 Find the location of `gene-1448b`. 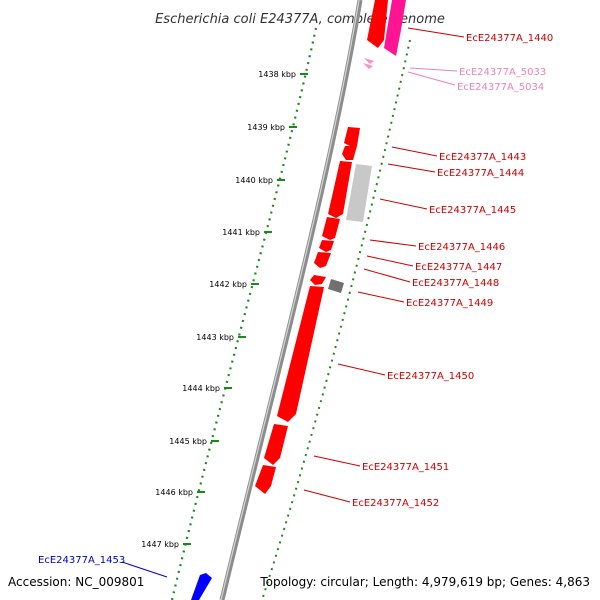

gene-1448b is located at coordinates (336, 286).